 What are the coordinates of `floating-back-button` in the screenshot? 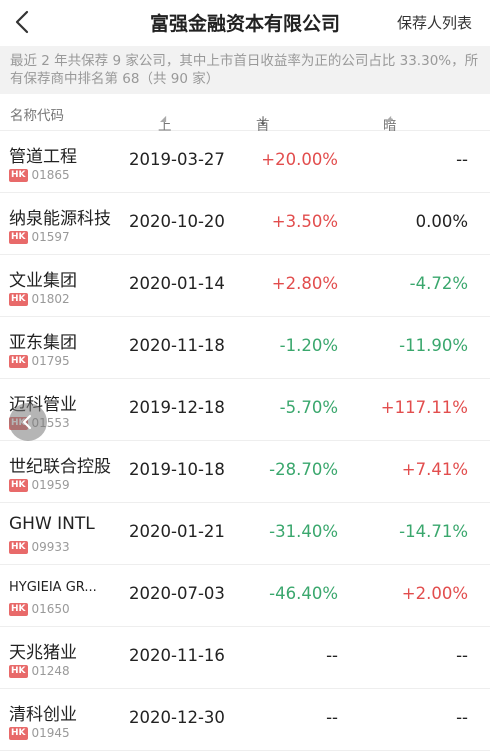 It's located at (28, 422).